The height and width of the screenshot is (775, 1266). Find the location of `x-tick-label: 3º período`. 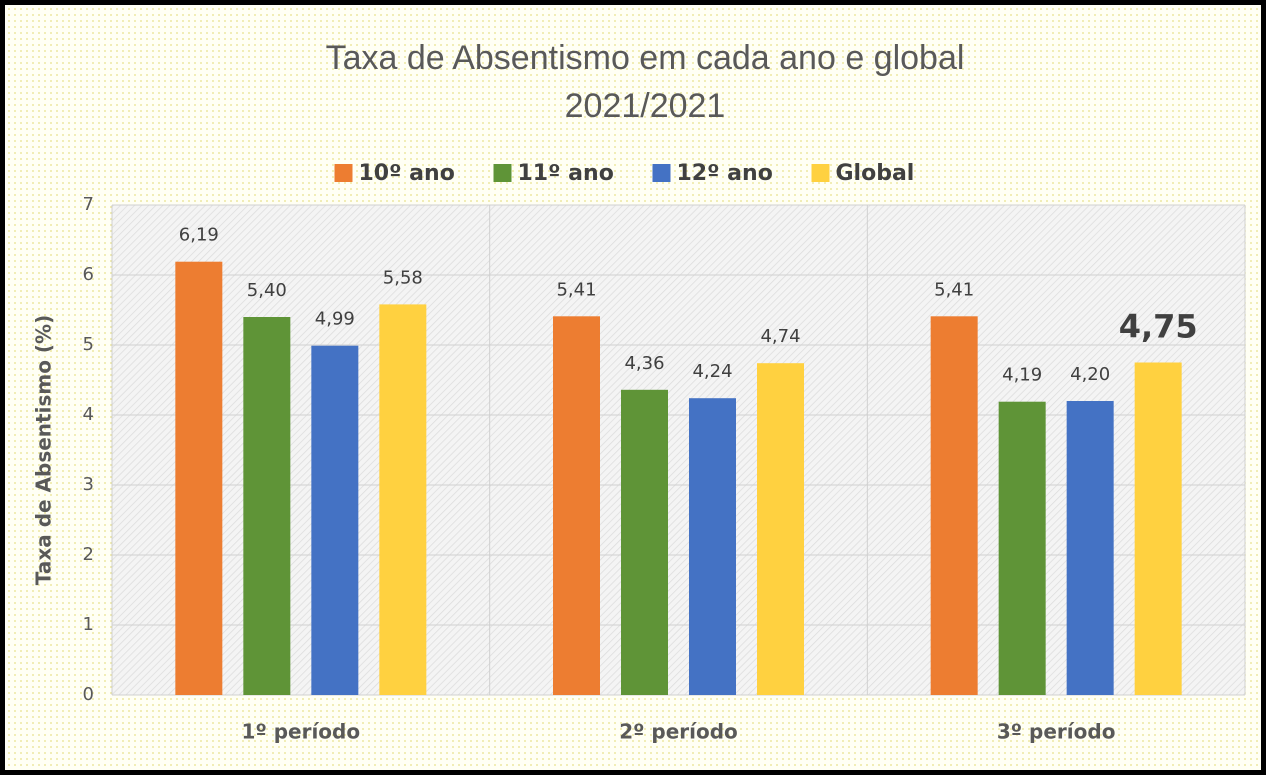

x-tick-label: 3º período is located at coordinates (1056, 732).